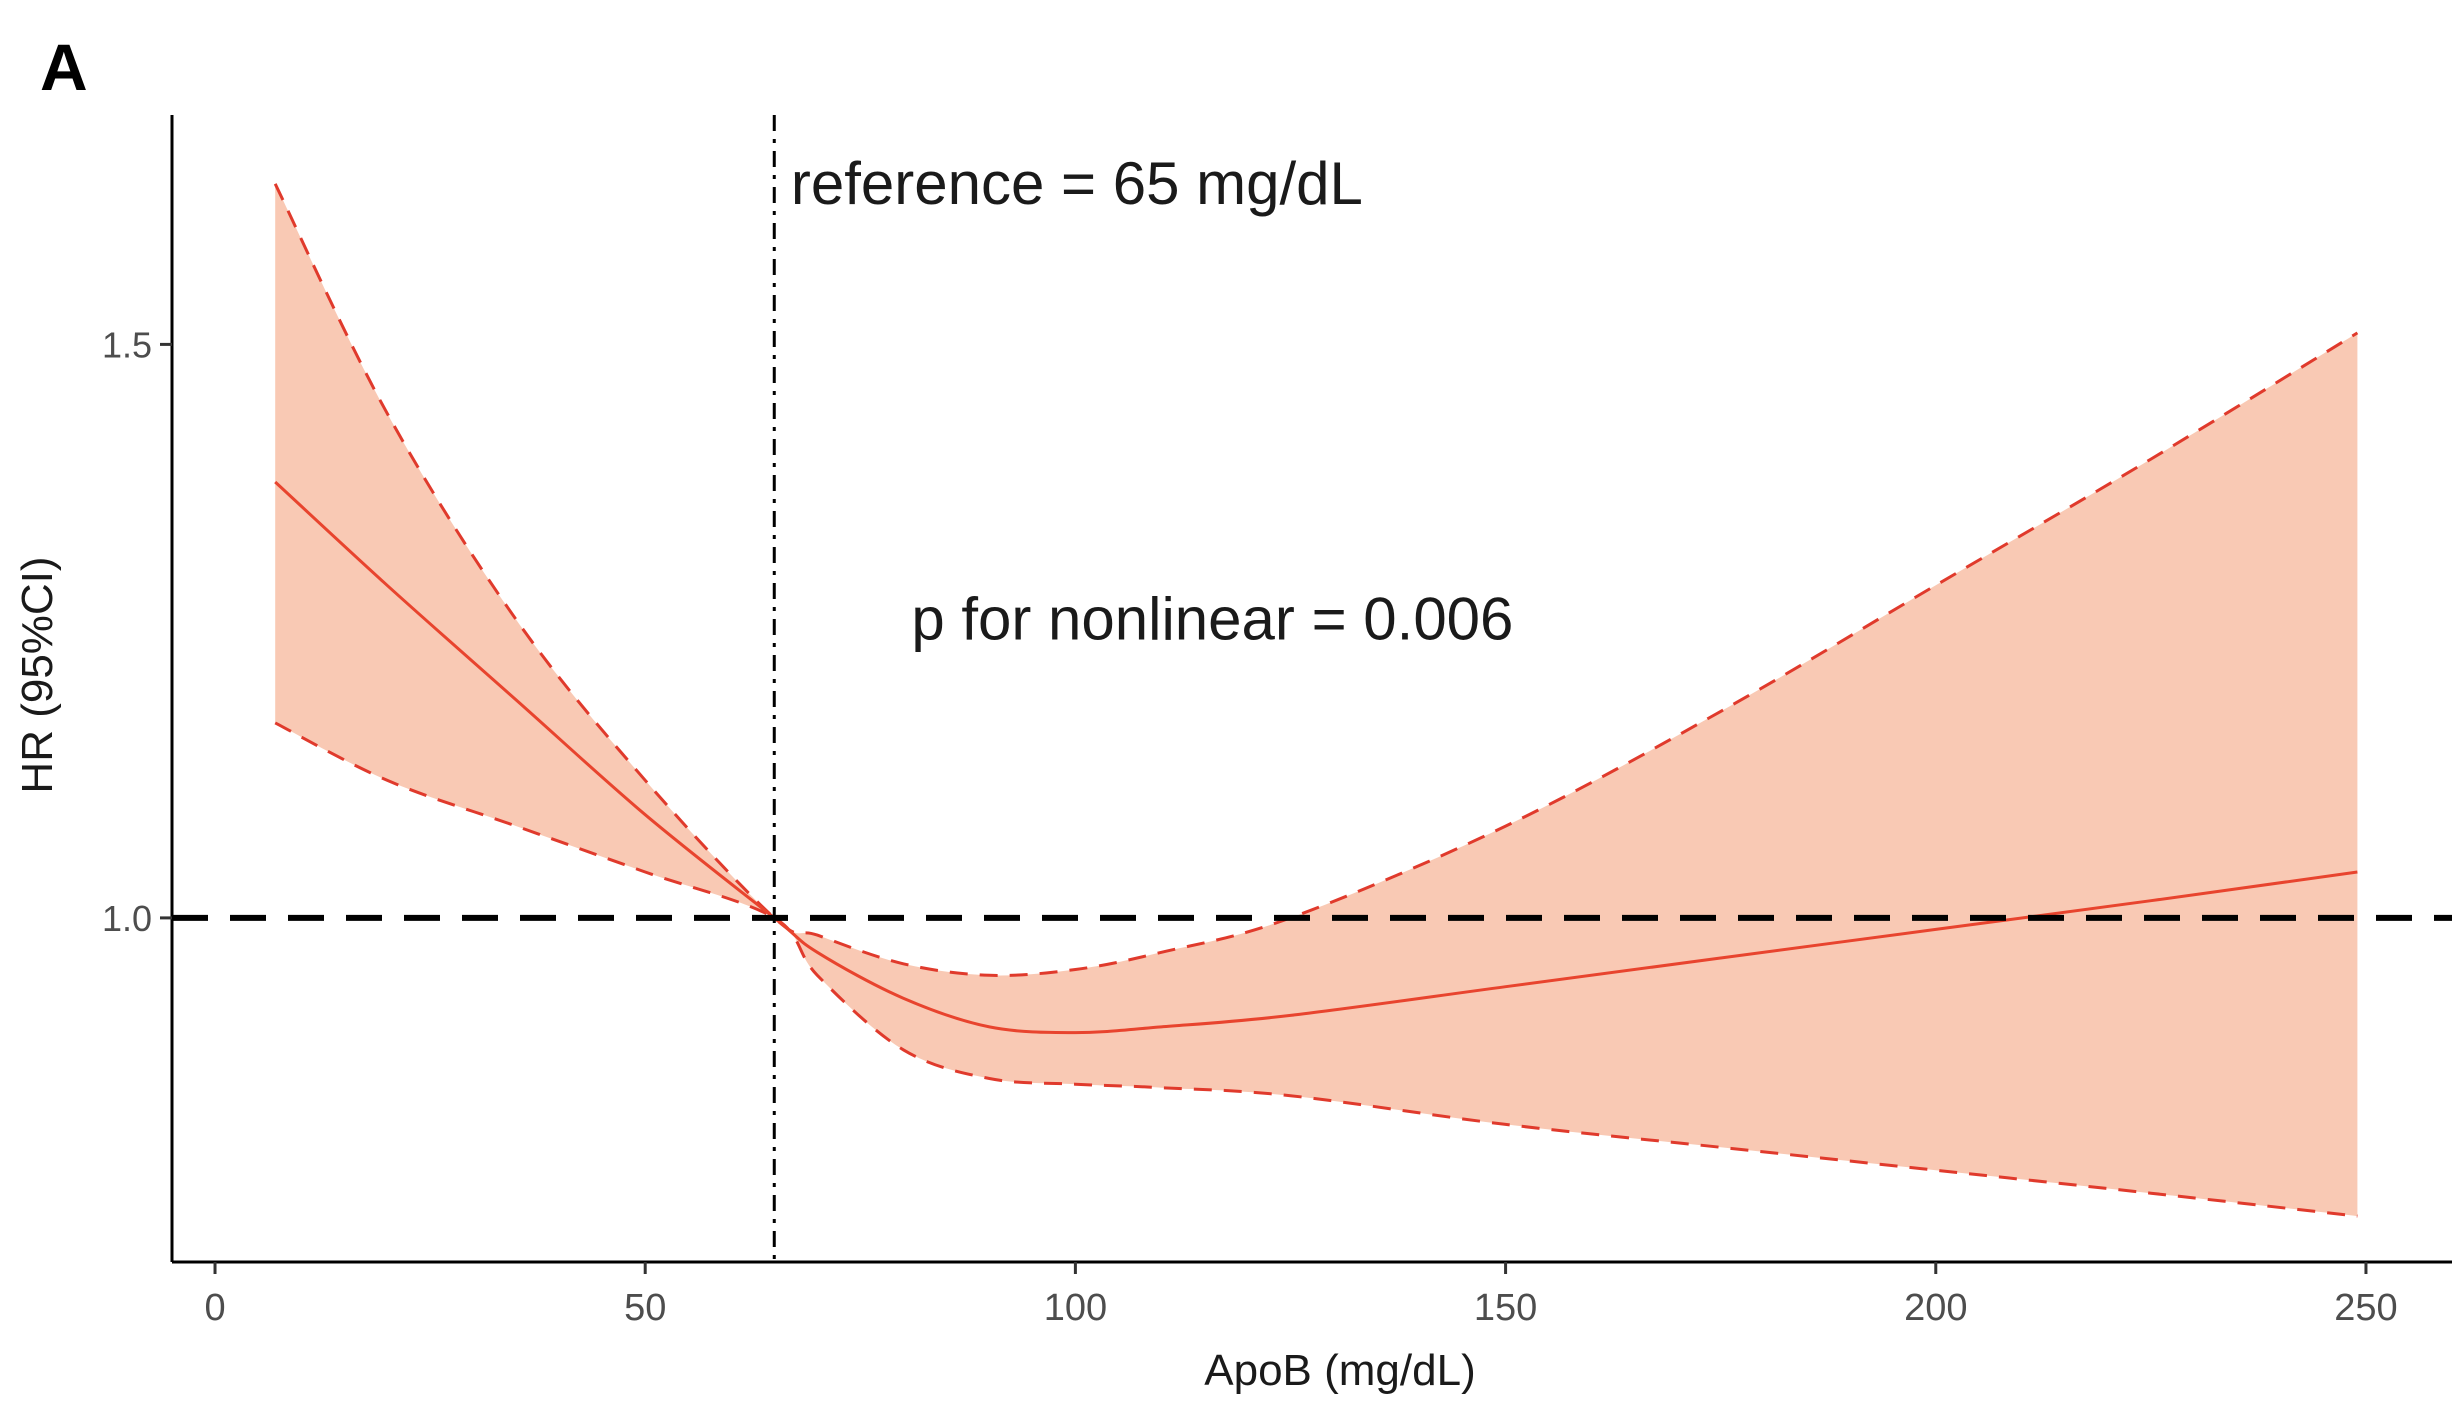  What do you see at coordinates (1935, 1308) in the screenshot?
I see `x-tick-label: 200` at bounding box center [1935, 1308].